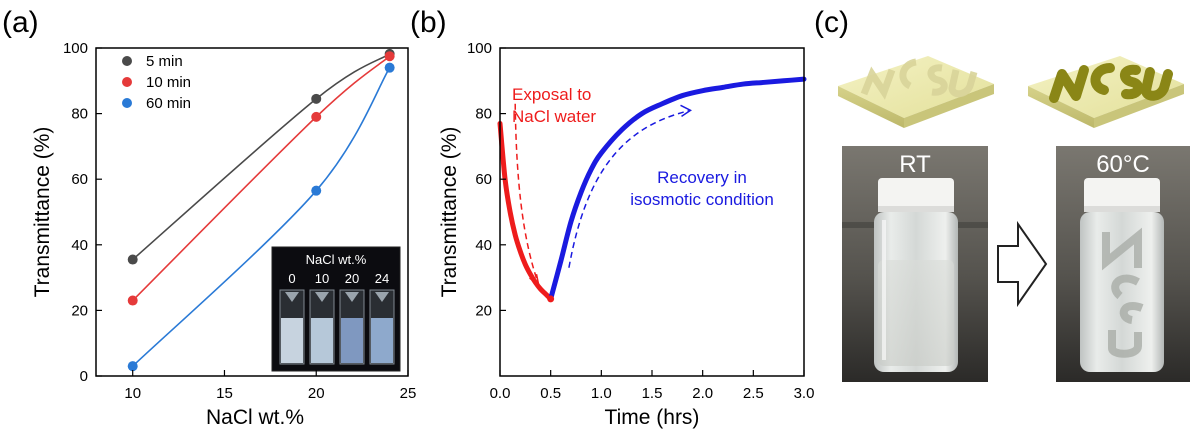  What do you see at coordinates (316, 393) in the screenshot?
I see `x-tick-label-a: 20` at bounding box center [316, 393].